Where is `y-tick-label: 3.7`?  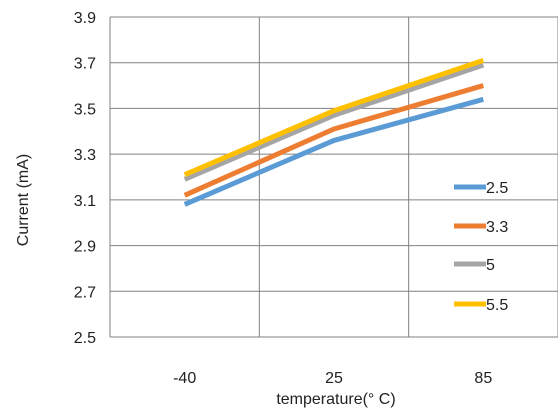
y-tick-label: 3.7 is located at coordinates (85, 64).